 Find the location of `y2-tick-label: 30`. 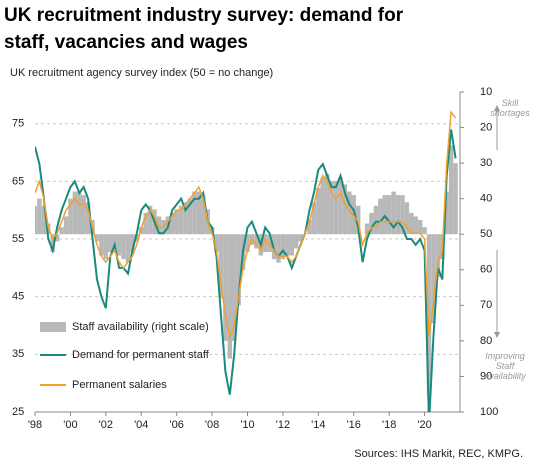

y2-tick-label: 30 is located at coordinates (486, 163).